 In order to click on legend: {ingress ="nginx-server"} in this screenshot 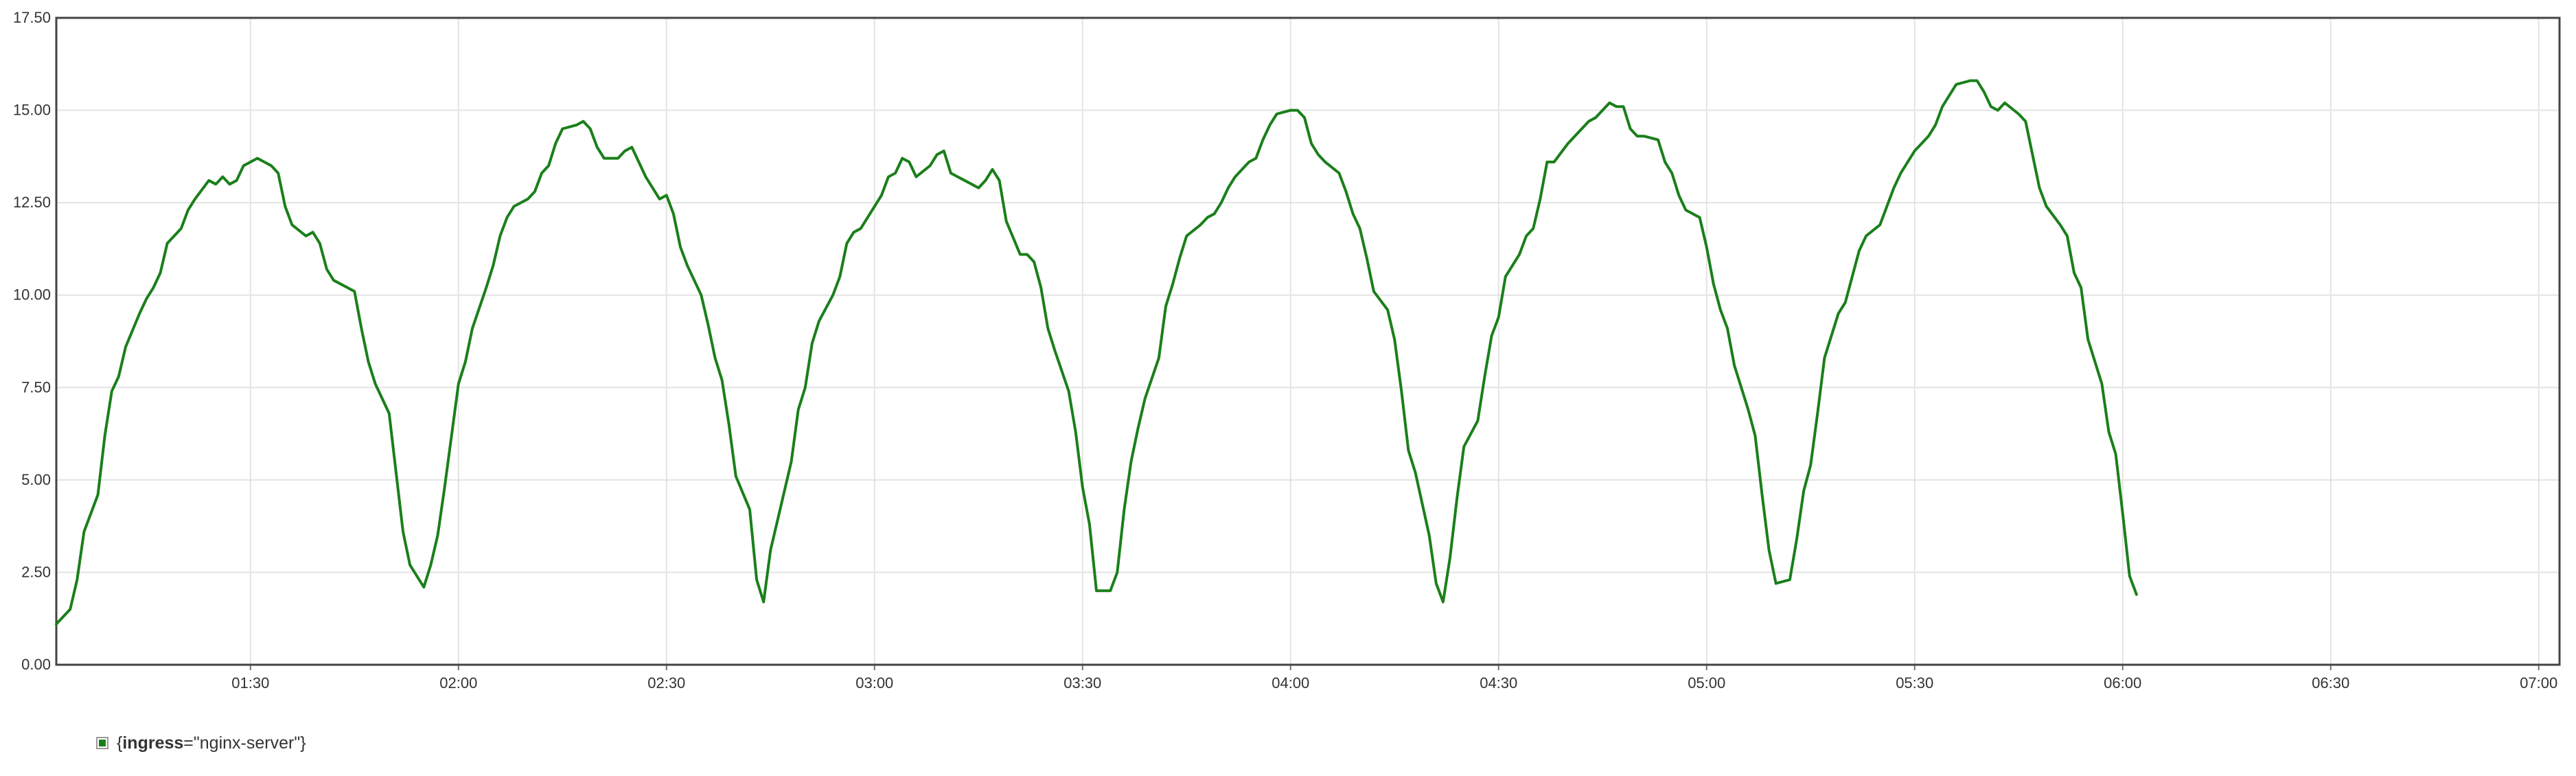, I will do `click(201, 743)`.